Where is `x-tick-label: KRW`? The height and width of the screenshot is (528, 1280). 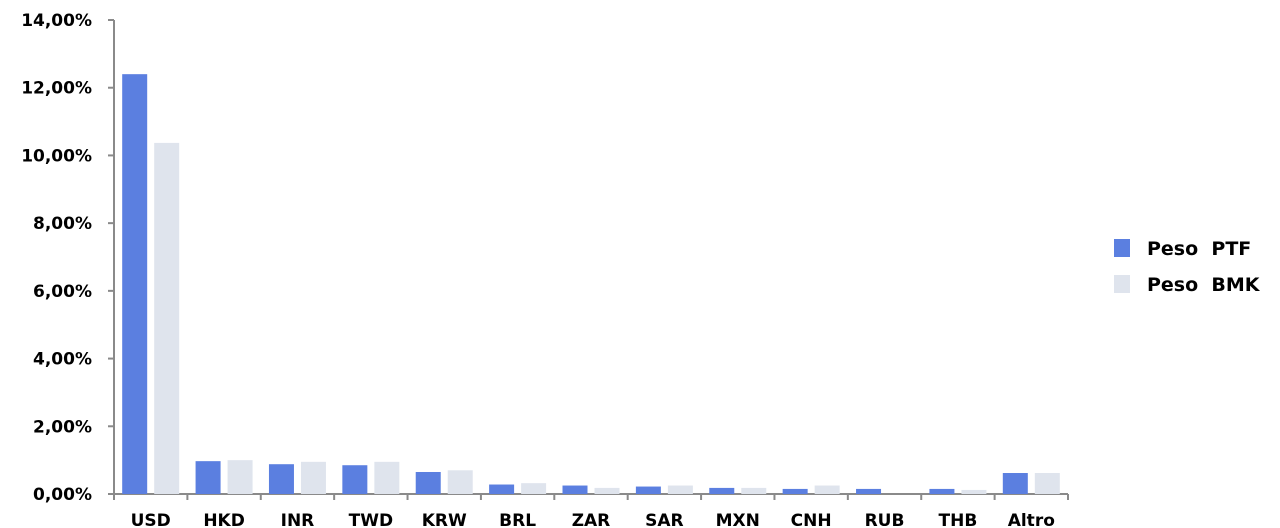 x-tick-label: KRW is located at coordinates (444, 519).